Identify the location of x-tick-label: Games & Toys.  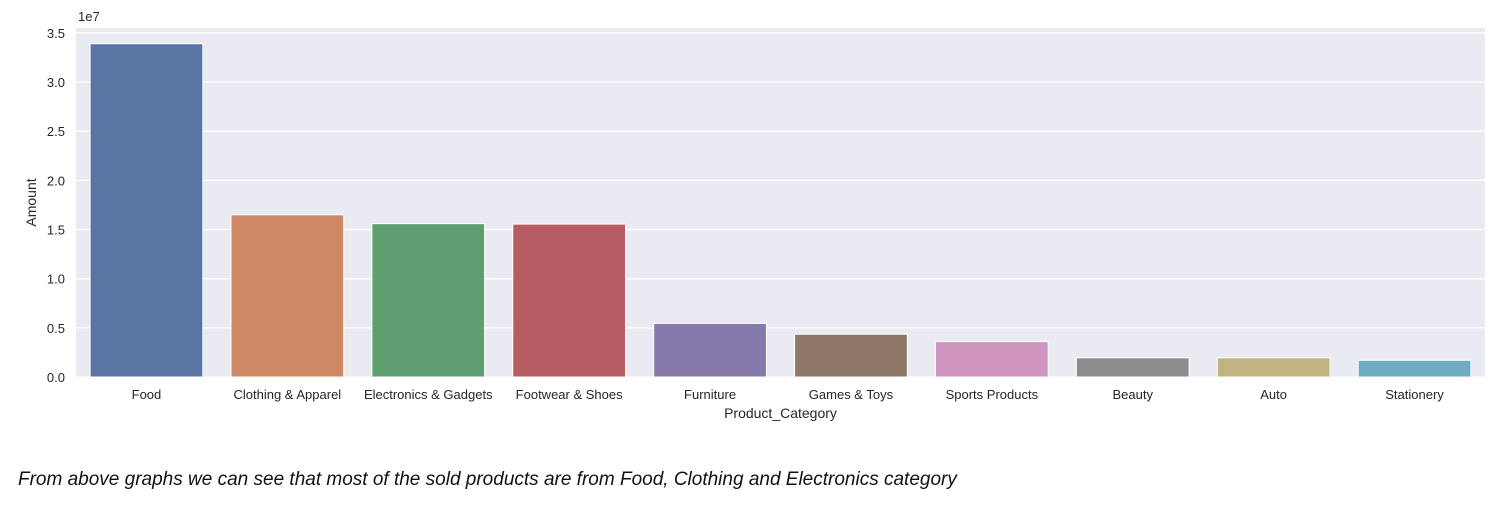
(851, 394).